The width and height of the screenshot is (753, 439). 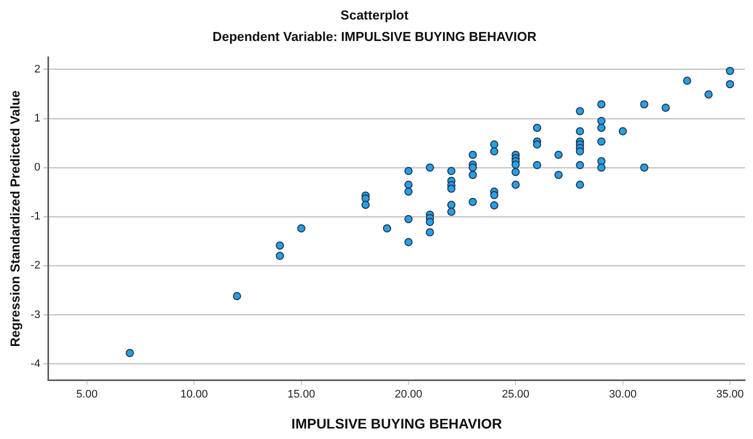 What do you see at coordinates (35, 266) in the screenshot?
I see `y-tick-label: -2` at bounding box center [35, 266].